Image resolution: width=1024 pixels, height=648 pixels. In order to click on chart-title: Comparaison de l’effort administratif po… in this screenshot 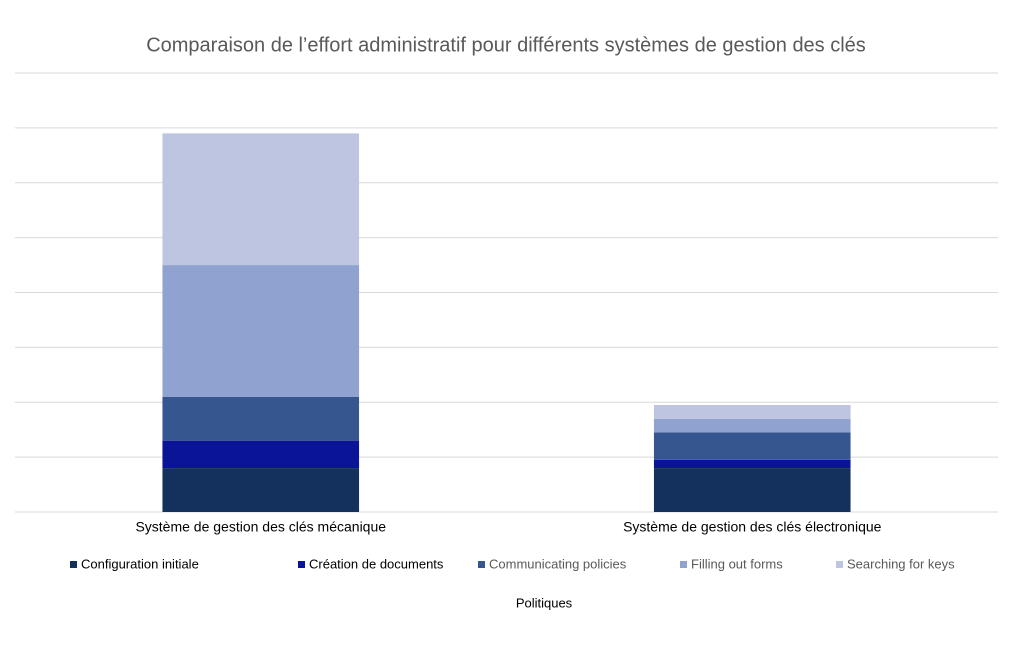, I will do `click(506, 45)`.